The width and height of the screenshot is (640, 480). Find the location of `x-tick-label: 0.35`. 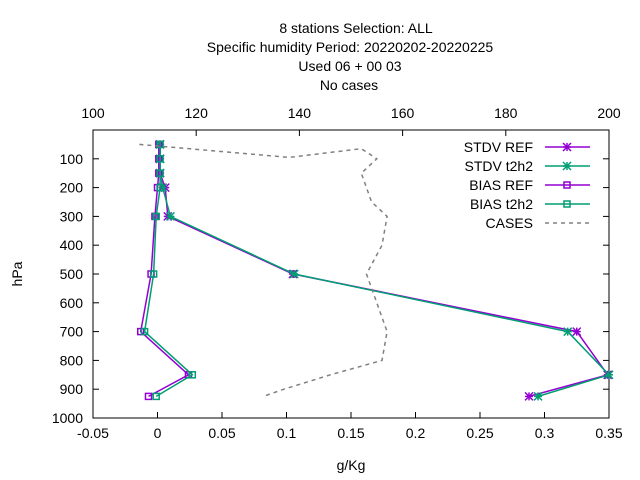

x-tick-label: 0.35 is located at coordinates (608, 433).